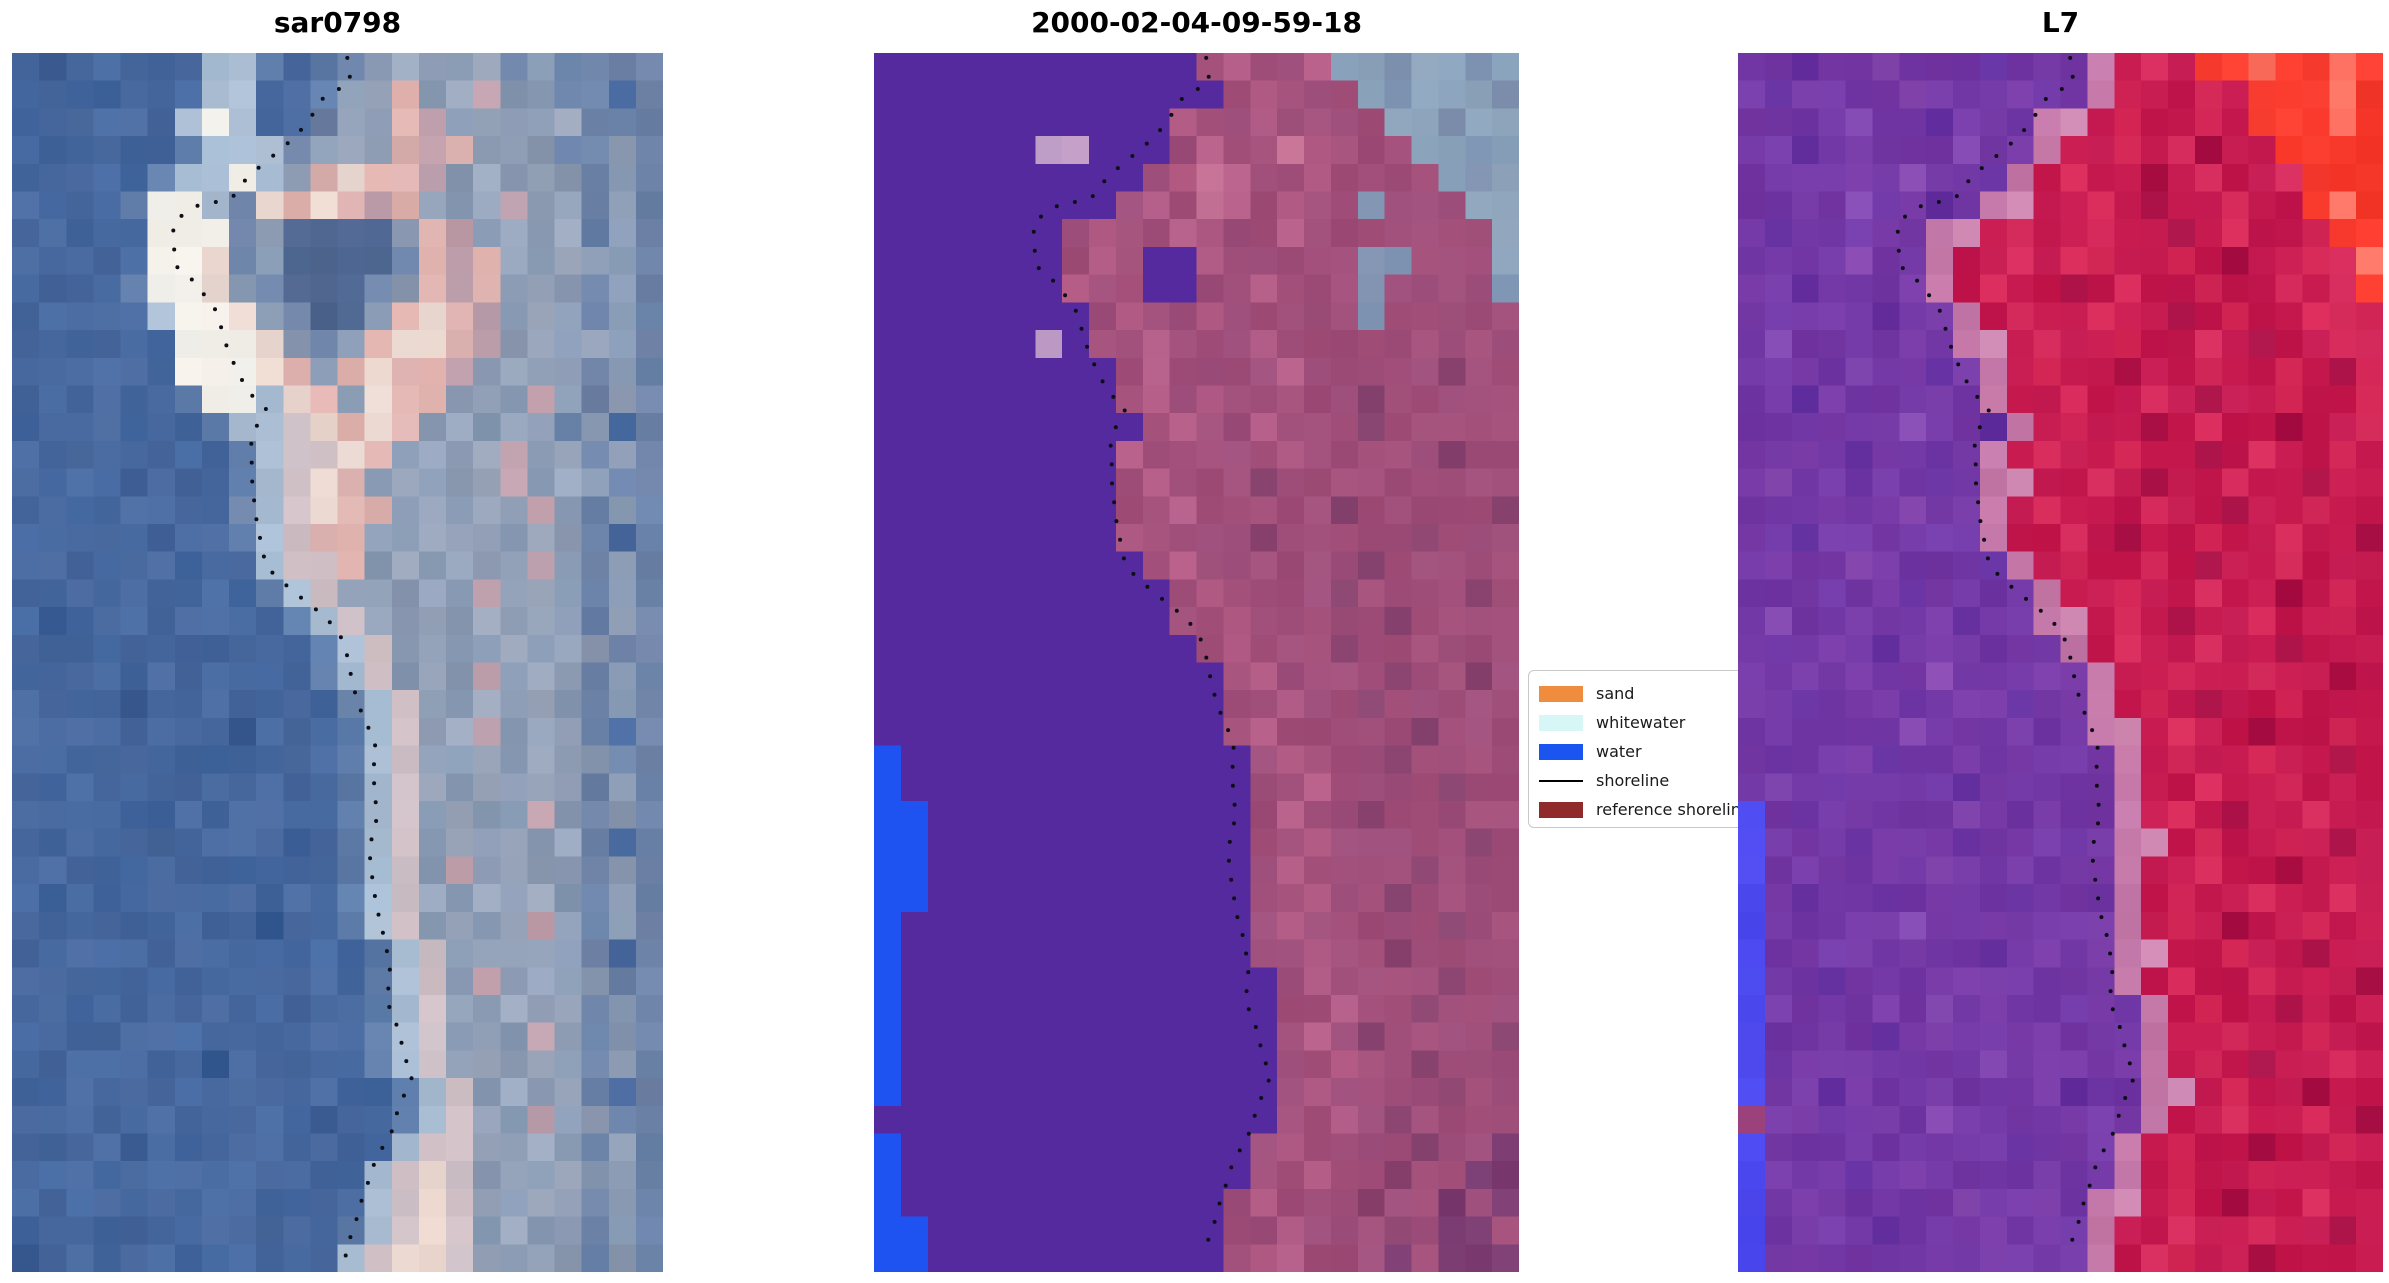 The image size is (2389, 1283). What do you see at coordinates (1678, 780) in the screenshot?
I see `legend-entry-shoreline: shoreline` at bounding box center [1678, 780].